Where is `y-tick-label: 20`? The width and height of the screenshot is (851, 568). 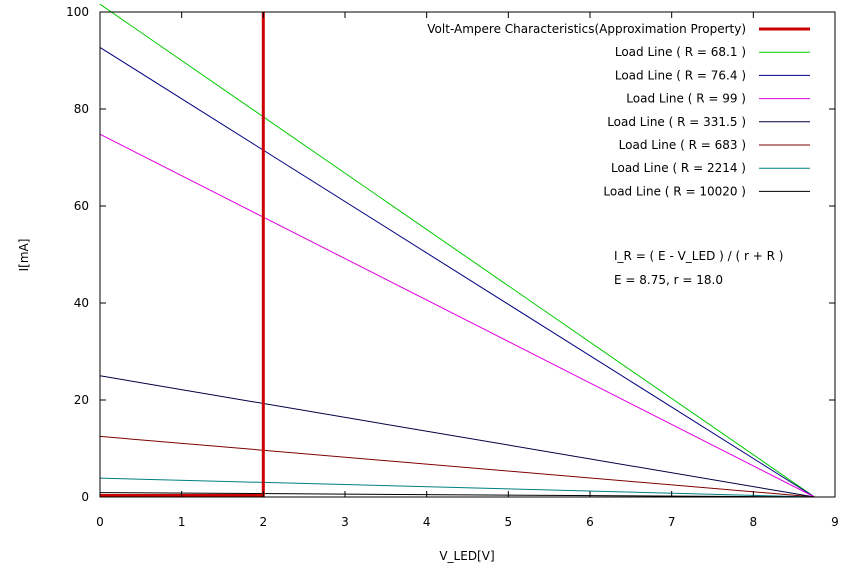 y-tick-label: 20 is located at coordinates (81, 400).